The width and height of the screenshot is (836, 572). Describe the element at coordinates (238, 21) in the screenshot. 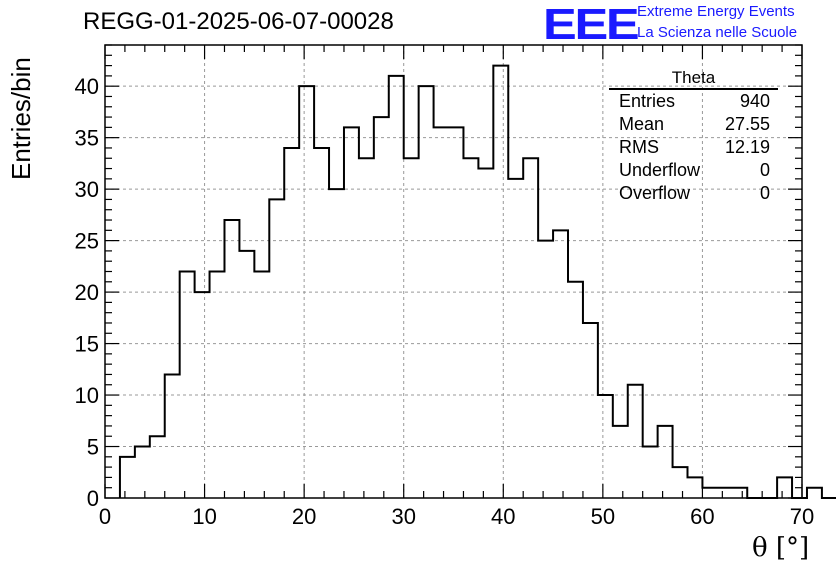

I see `chart-title: REGG-01-2025-06-07-00028` at that location.